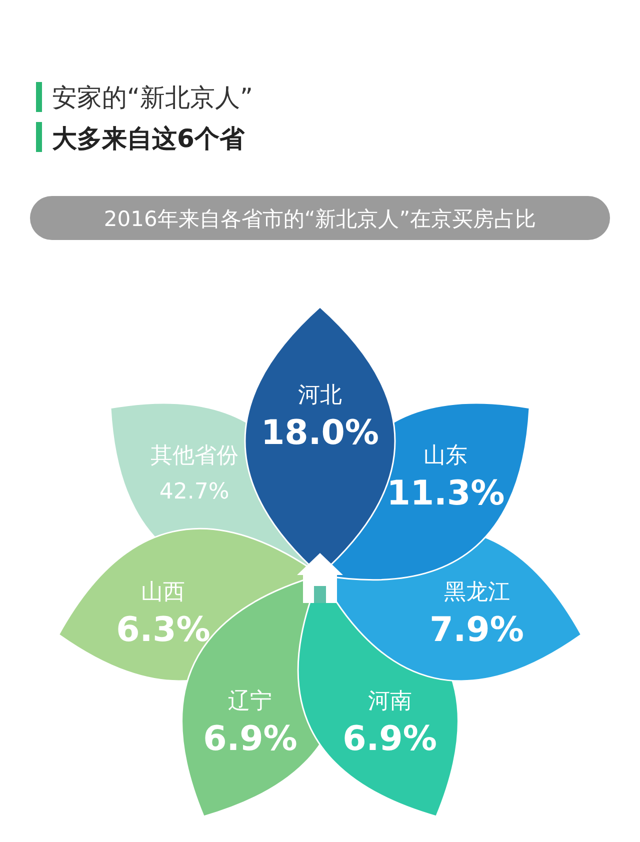 This screenshot has height=842, width=640. What do you see at coordinates (149, 138) in the screenshot?
I see `text: 大多来自这6个省` at bounding box center [149, 138].